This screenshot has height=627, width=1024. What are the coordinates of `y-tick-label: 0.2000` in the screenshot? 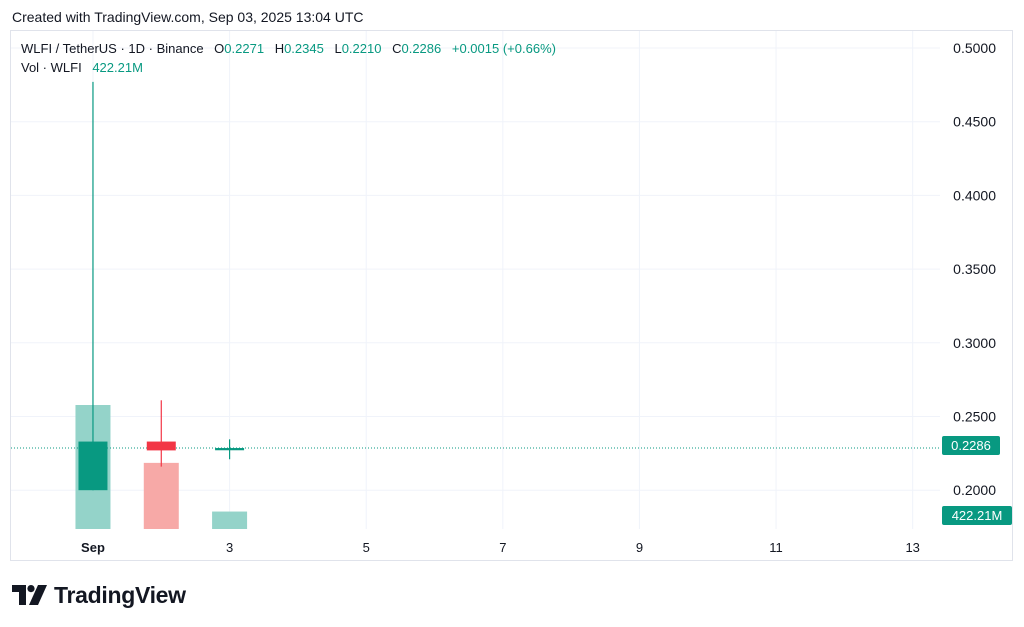 It's located at (974, 490).